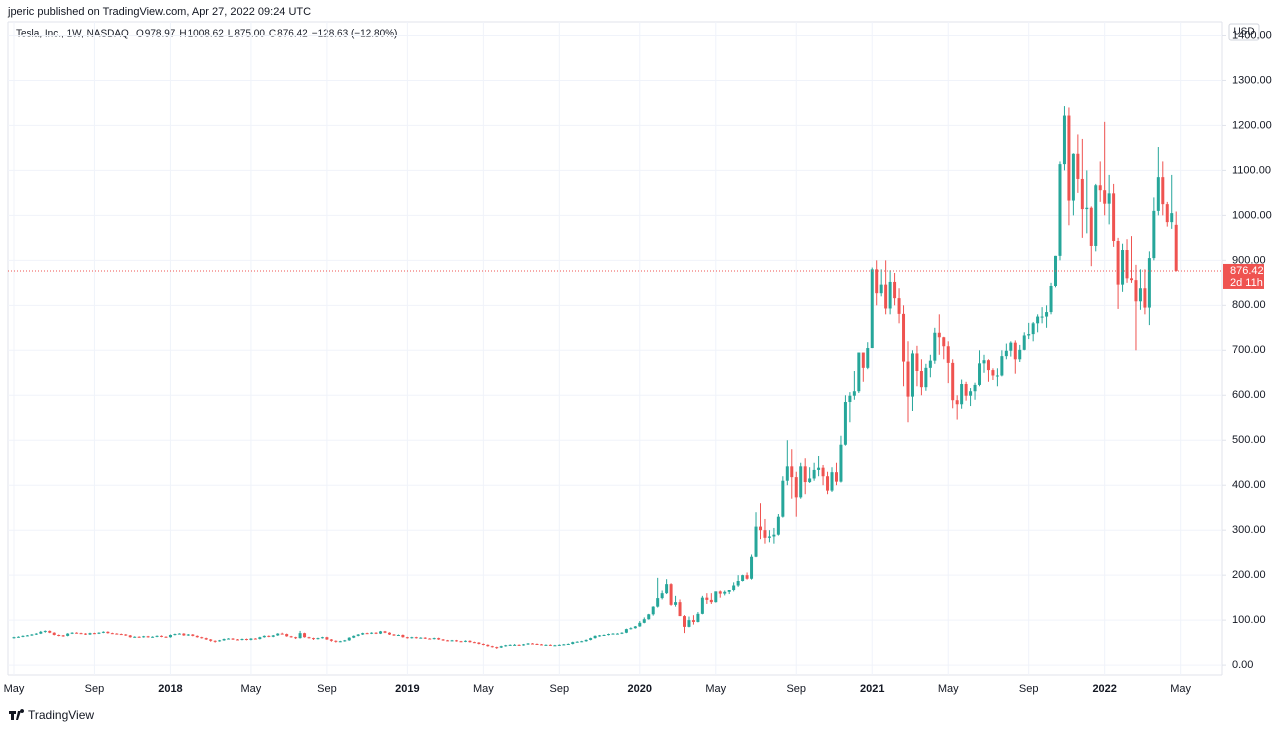 The width and height of the screenshot is (1280, 730). Describe the element at coordinates (14, 689) in the screenshot. I see `x-tick-label: May` at that location.